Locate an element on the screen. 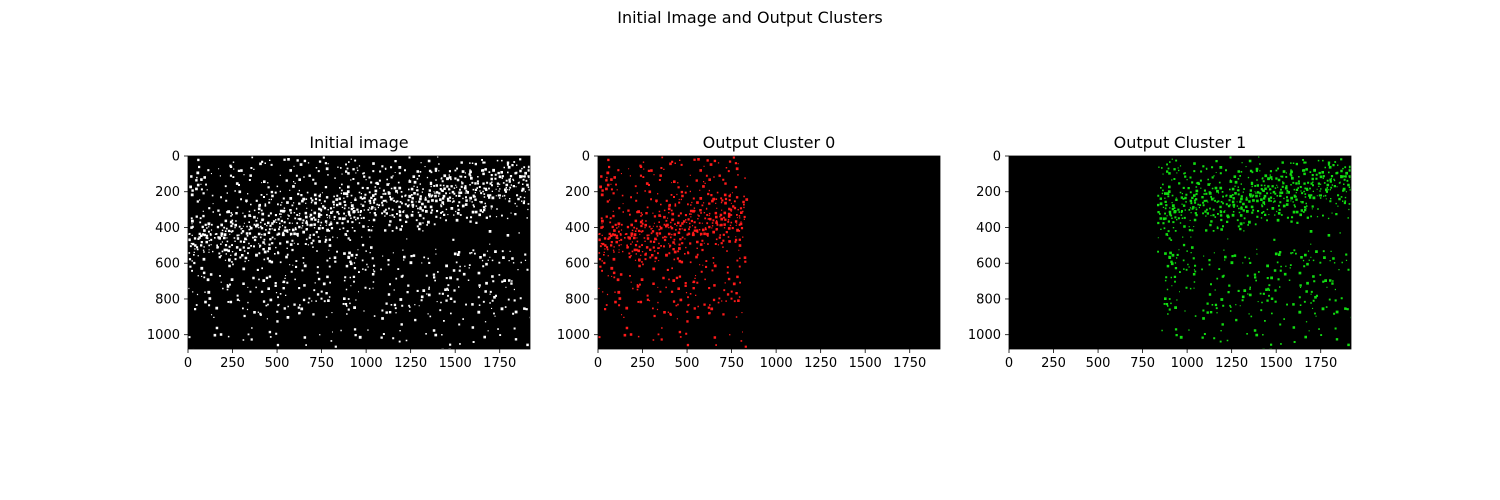 The image size is (1500, 500). panel-title: Initial image is located at coordinates (358, 142).